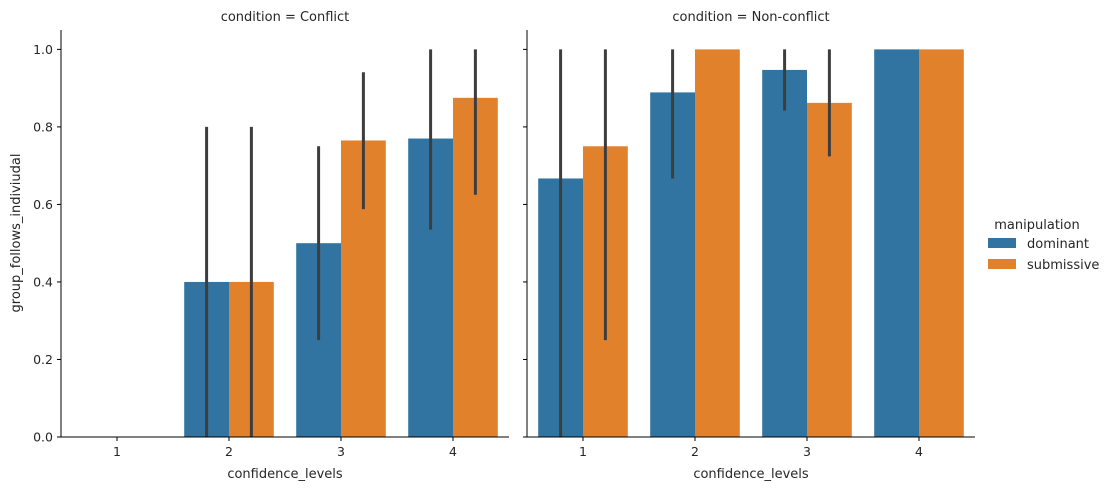  I want to click on legend-swatch-dominant, so click(1002, 243).